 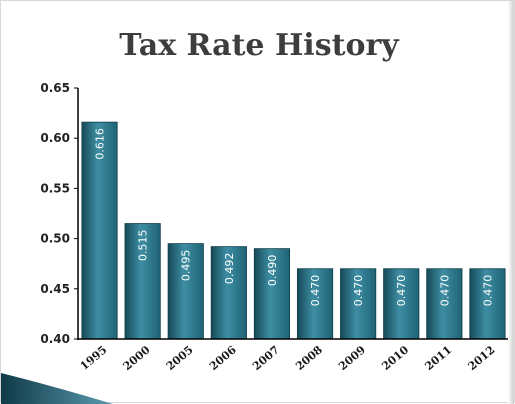 What do you see at coordinates (259, 45) in the screenshot?
I see `chart-title: Tax Rate History` at bounding box center [259, 45].